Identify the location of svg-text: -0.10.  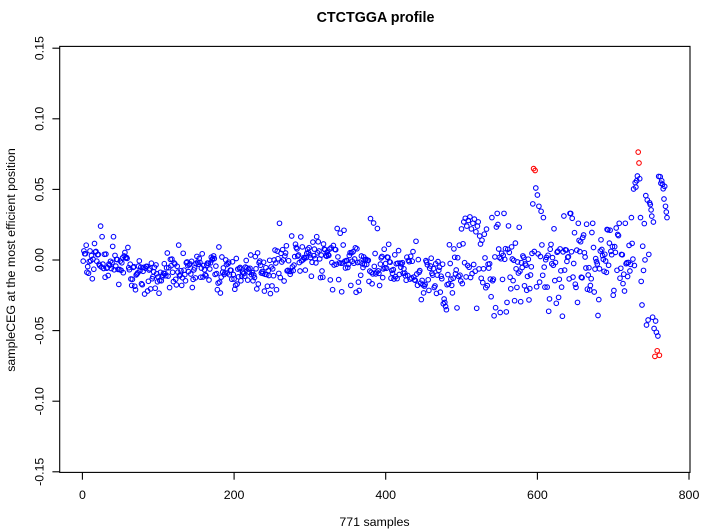
(39, 401).